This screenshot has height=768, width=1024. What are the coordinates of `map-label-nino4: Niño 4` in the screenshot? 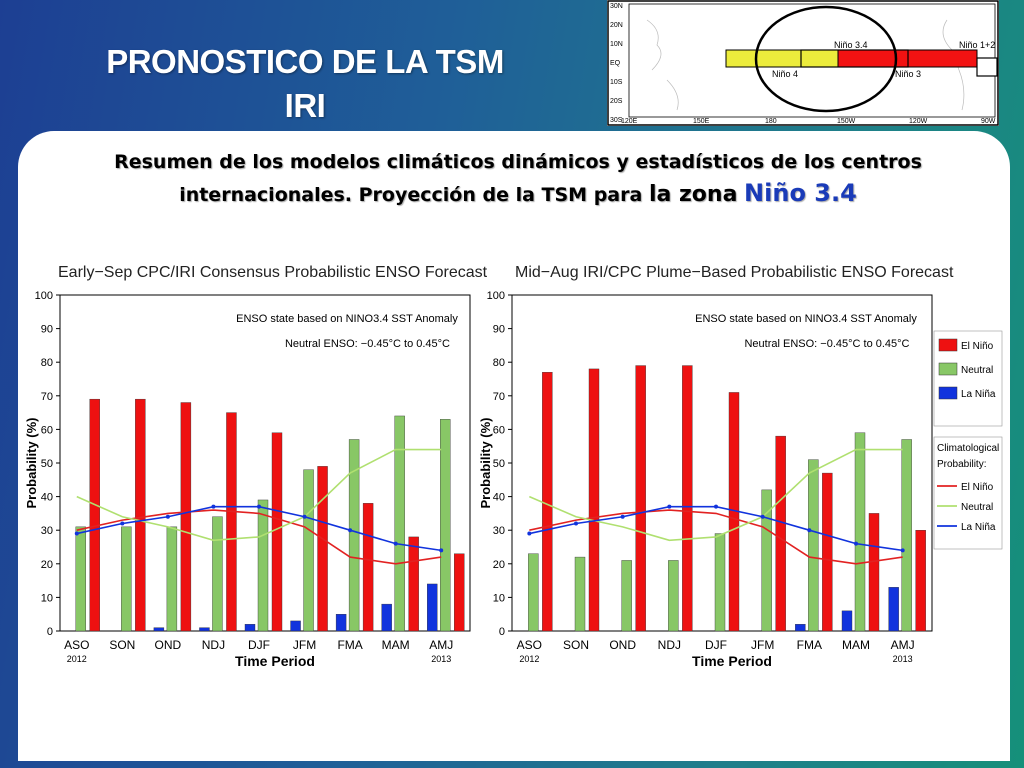 It's located at (785, 74).